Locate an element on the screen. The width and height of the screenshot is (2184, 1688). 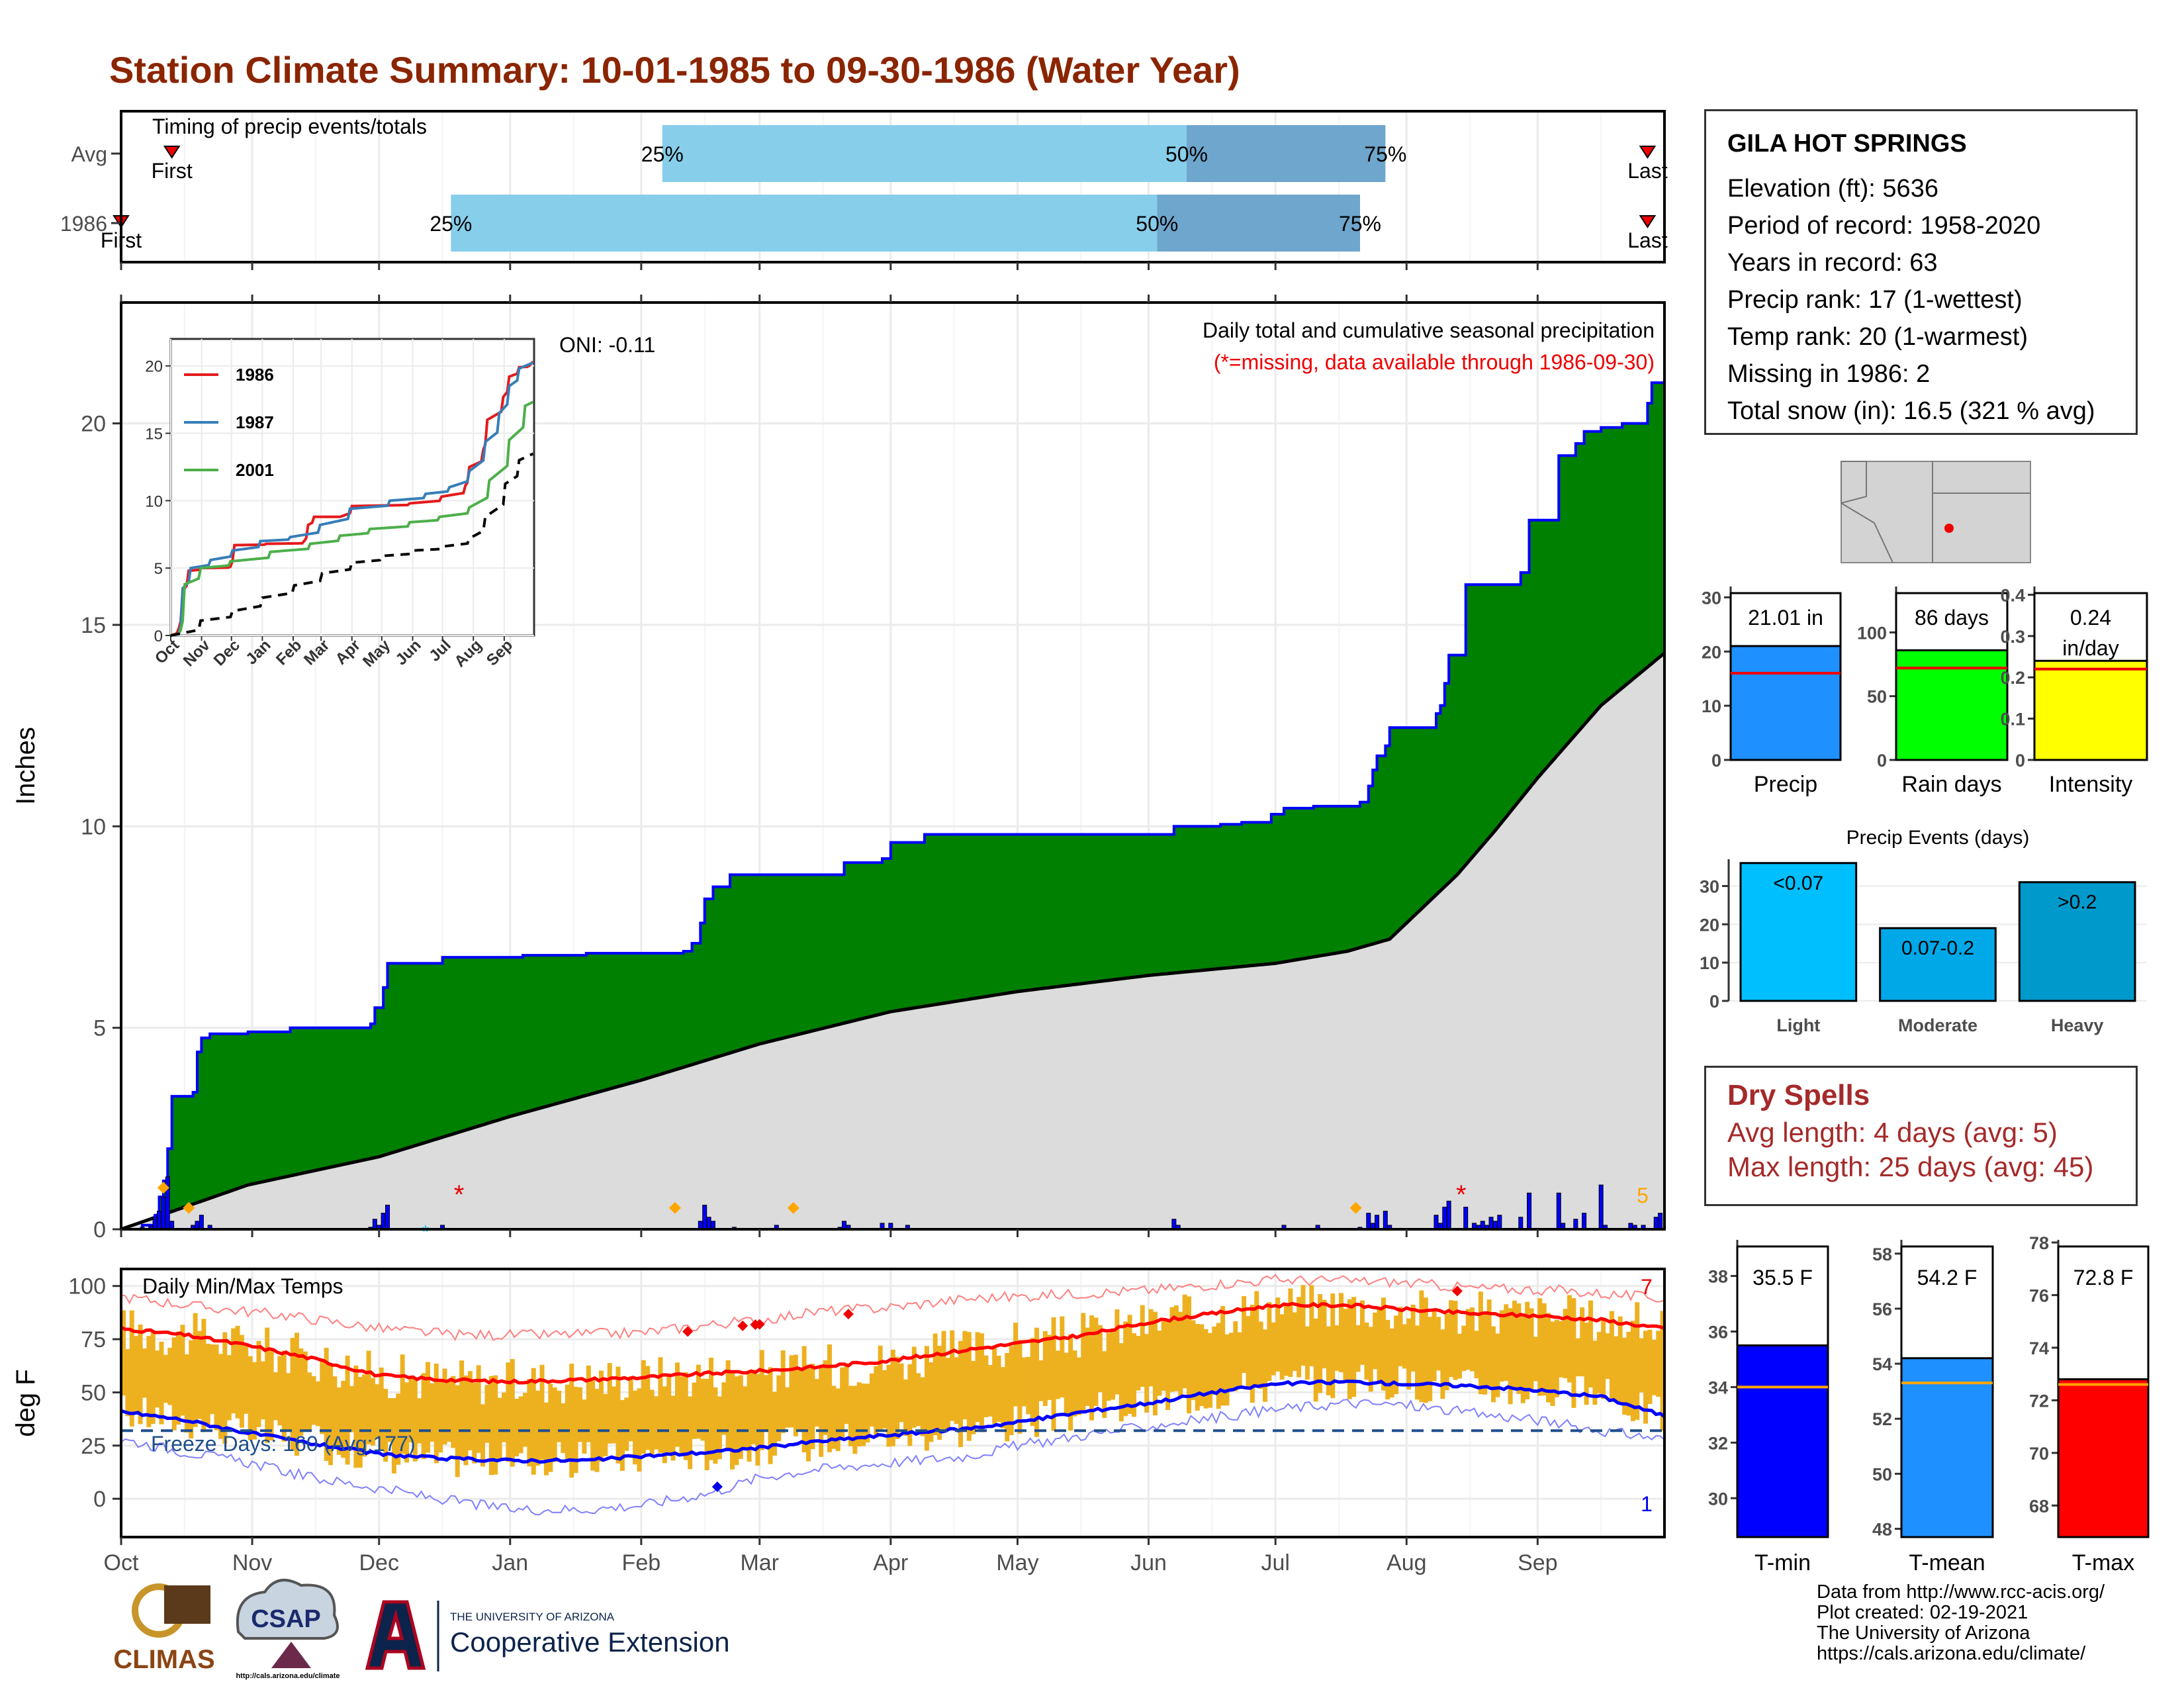
events-ytick-label-2: 20 is located at coordinates (1709, 925).